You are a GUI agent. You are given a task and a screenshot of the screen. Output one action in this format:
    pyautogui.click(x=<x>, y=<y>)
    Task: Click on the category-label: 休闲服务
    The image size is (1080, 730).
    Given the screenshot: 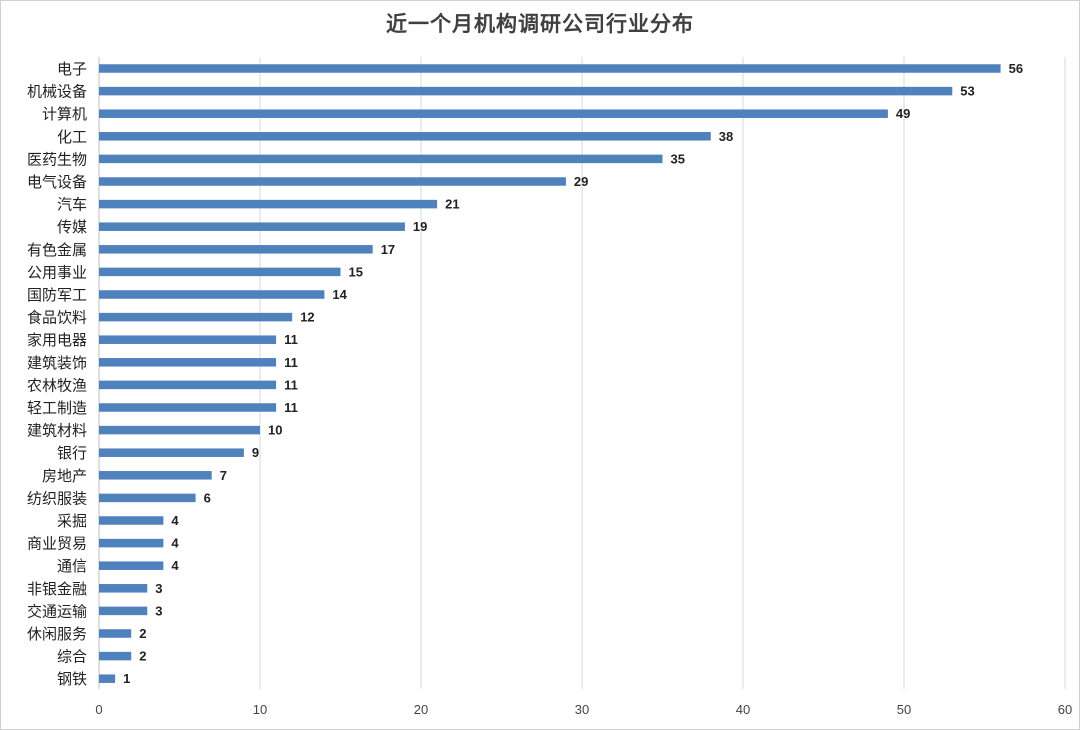 What is the action you would take?
    pyautogui.click(x=57, y=634)
    